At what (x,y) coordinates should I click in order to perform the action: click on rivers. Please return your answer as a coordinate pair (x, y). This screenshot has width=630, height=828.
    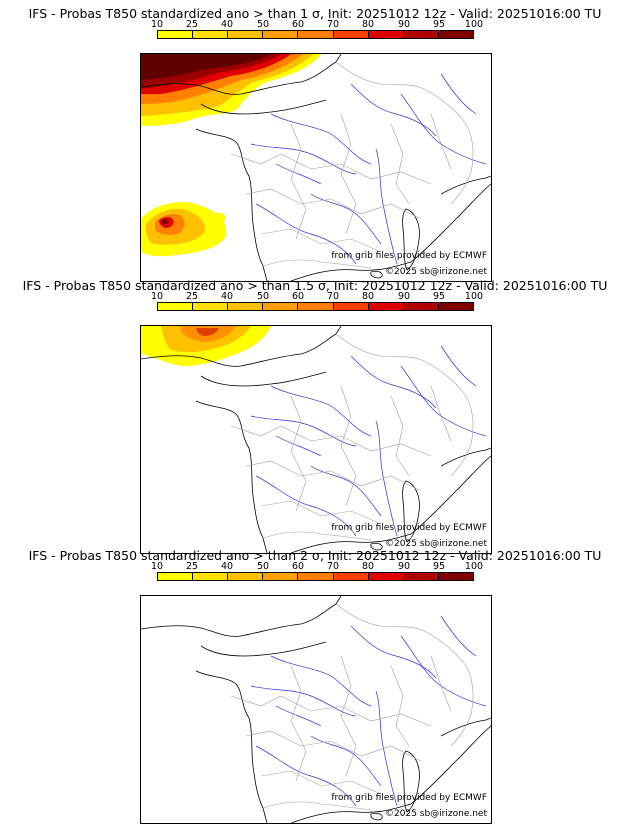
    Looking at the image, I should click on (368, 169).